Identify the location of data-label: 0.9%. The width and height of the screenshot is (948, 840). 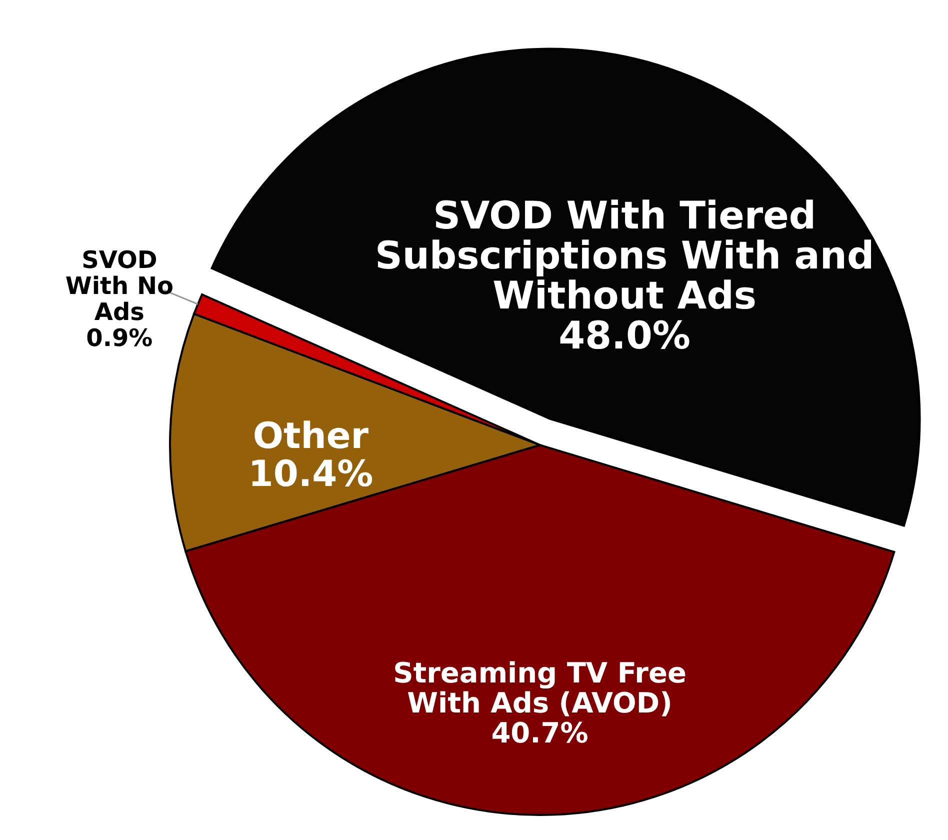
(119, 338).